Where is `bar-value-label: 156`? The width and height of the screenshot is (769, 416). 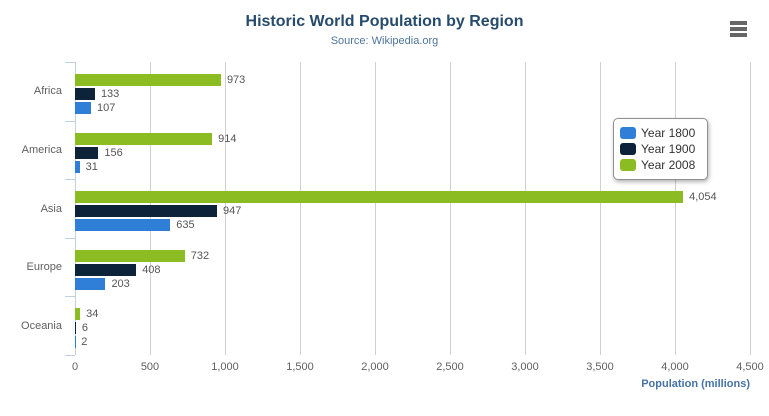 bar-value-label: 156 is located at coordinates (113, 152).